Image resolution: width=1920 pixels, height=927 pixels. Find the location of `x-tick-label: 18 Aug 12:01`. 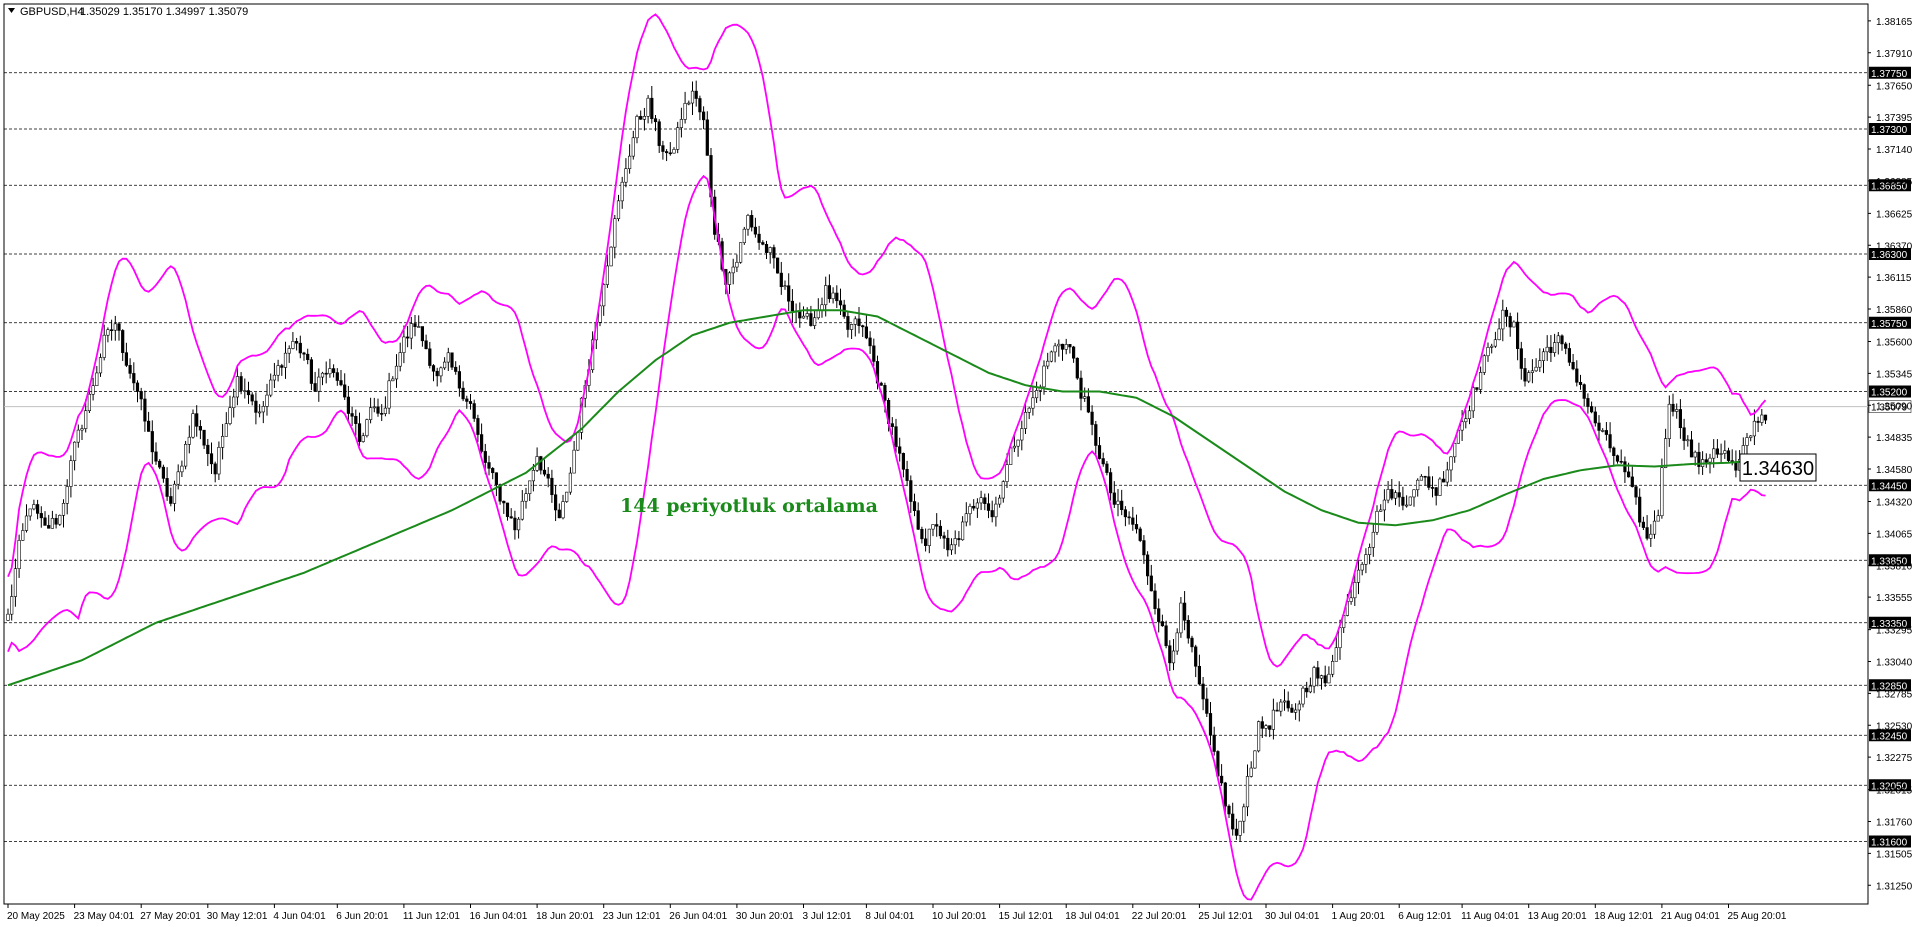

x-tick-label: 18 Aug 12:01 is located at coordinates (1623, 916).